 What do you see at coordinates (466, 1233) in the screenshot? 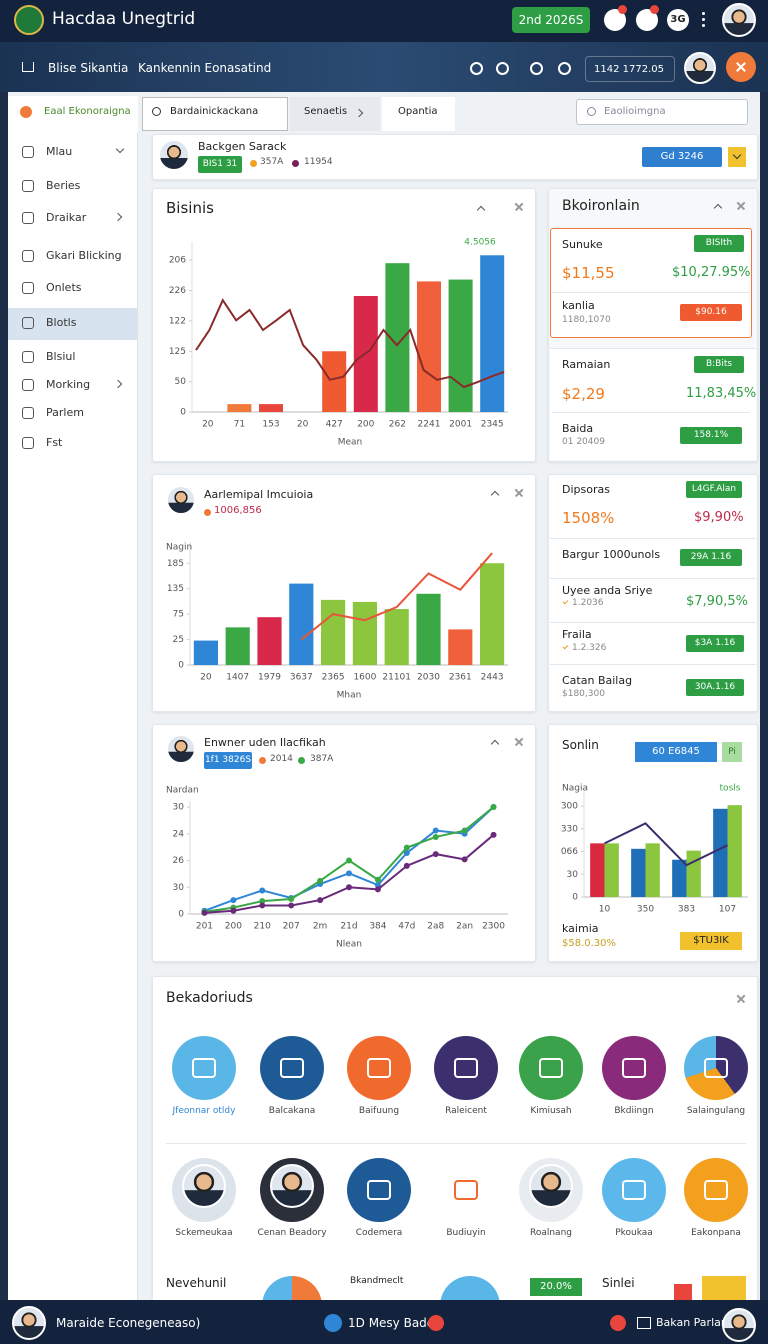
I see `app-label: Budiuyin` at bounding box center [466, 1233].